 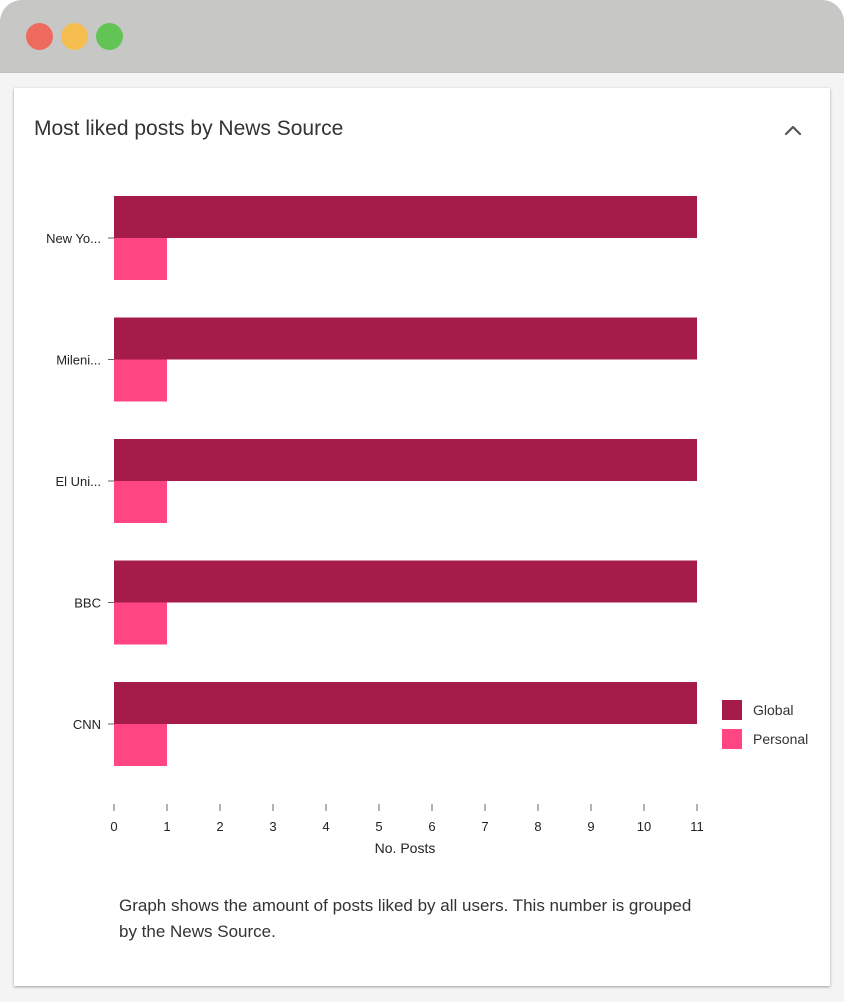 I want to click on x-axis-label: No. Posts, so click(x=405, y=848).